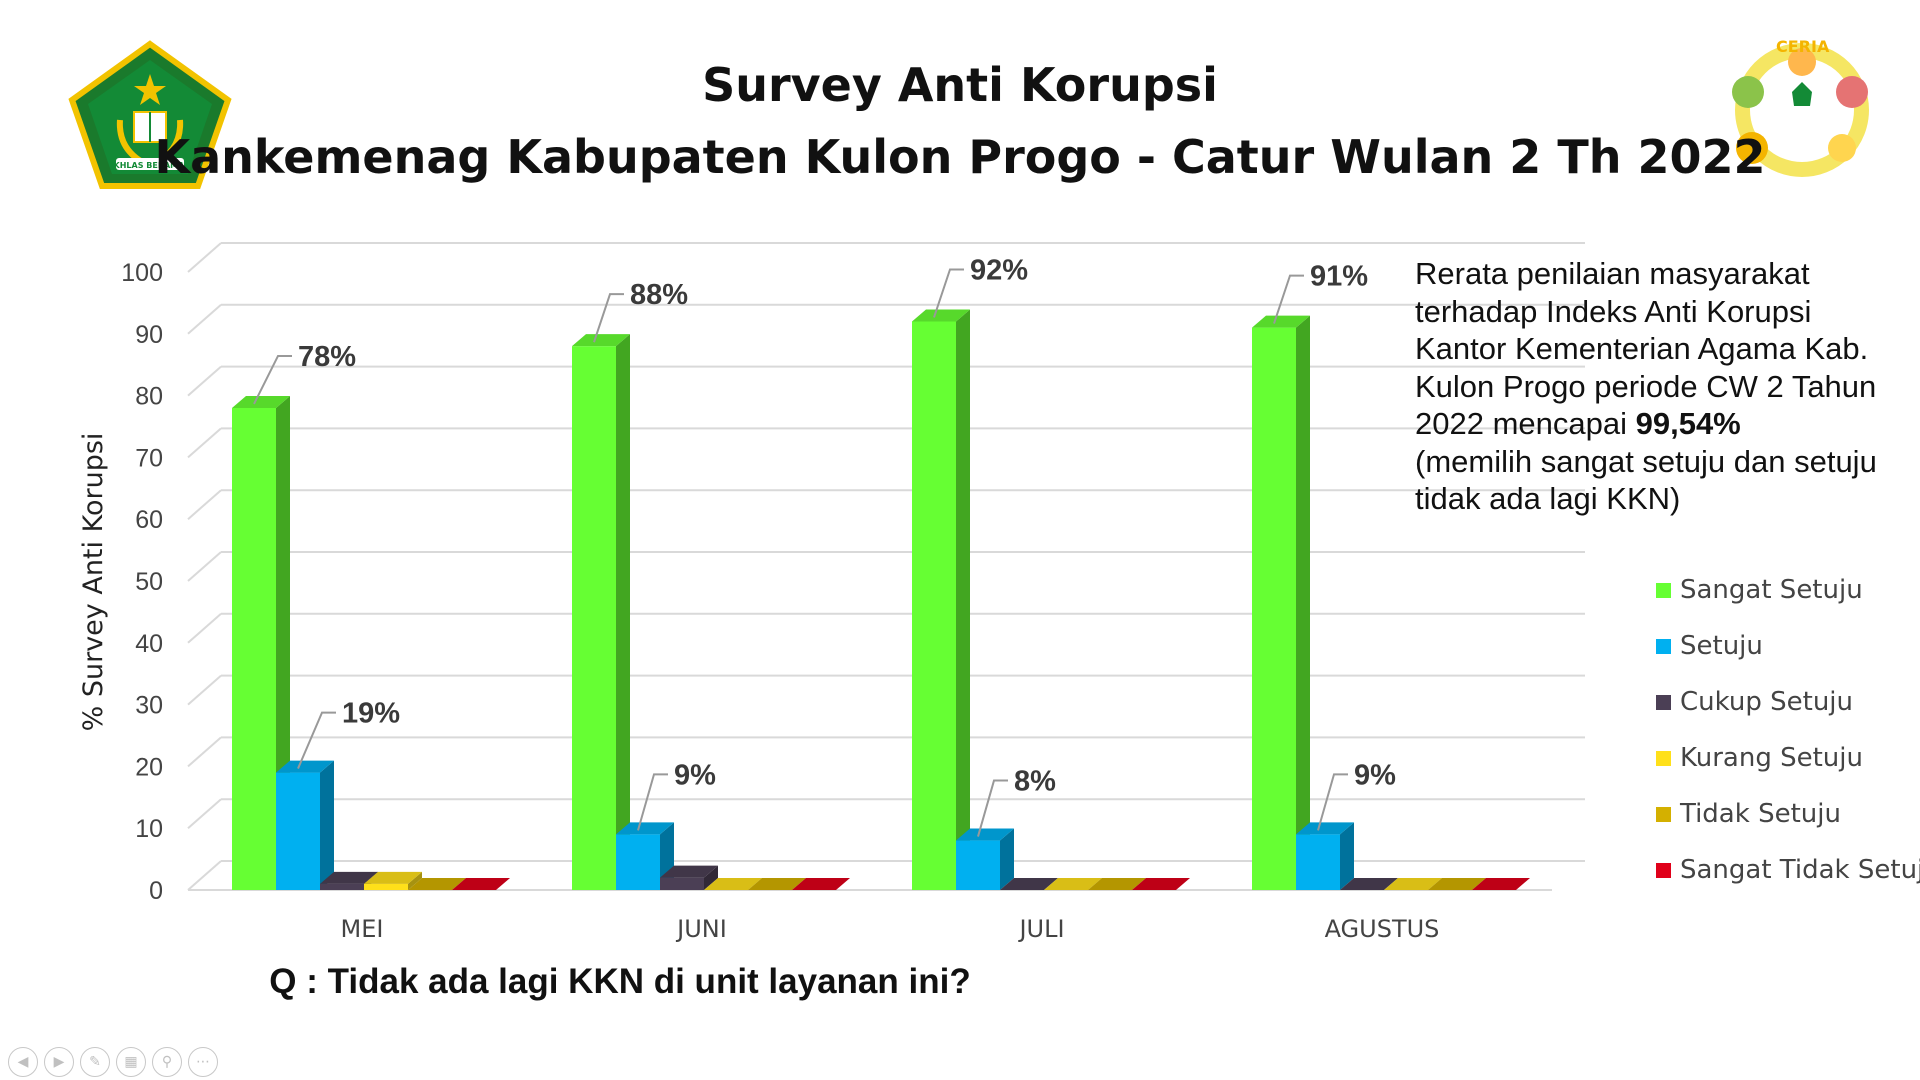 The image size is (1920, 1080). I want to click on legend-label: Tidak Setuju, so click(1760, 814).